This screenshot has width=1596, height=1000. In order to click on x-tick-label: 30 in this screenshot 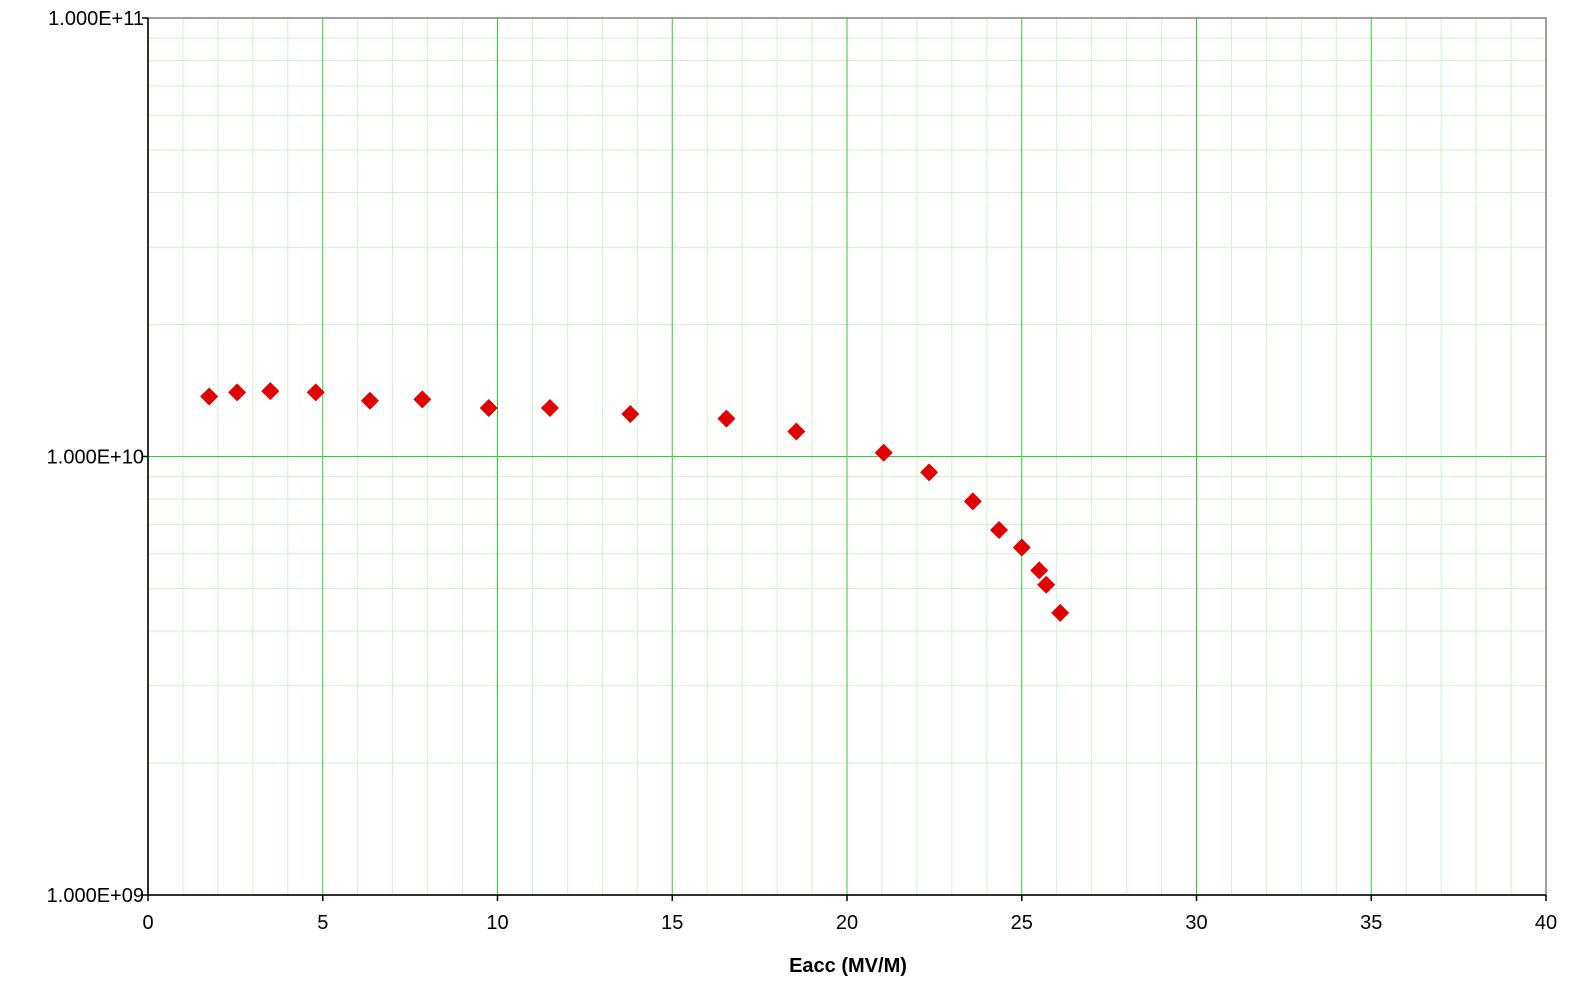, I will do `click(1196, 923)`.